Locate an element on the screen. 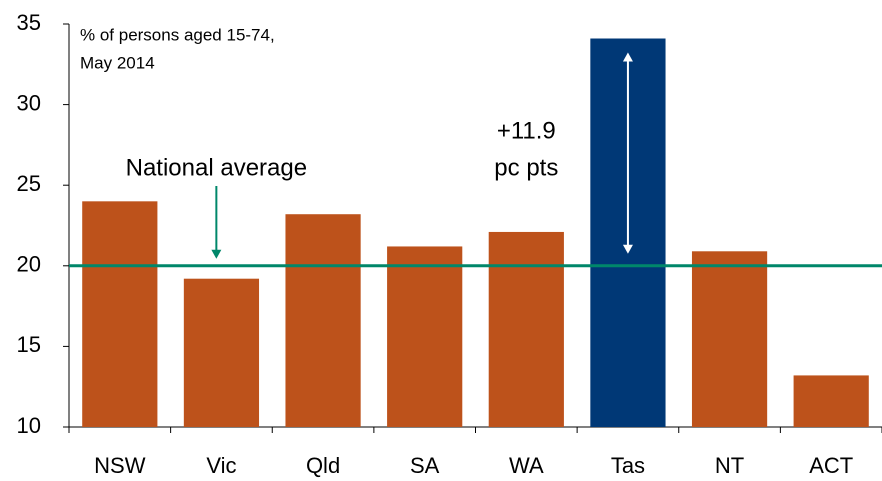  annotation: pc pts is located at coordinates (526, 167).